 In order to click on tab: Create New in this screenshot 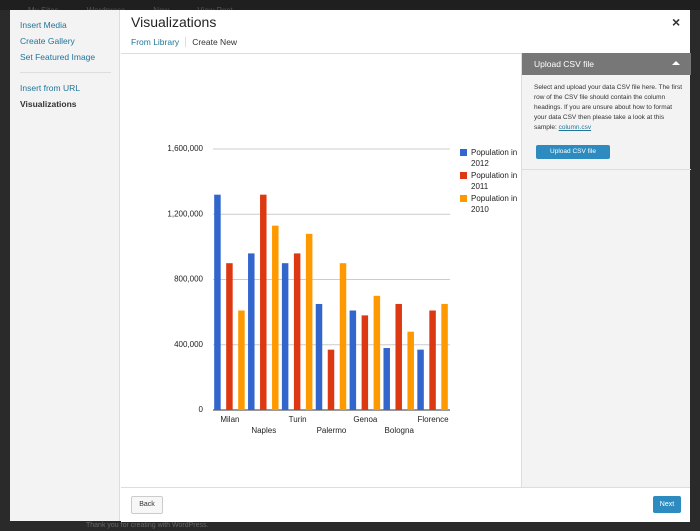, I will do `click(215, 42)`.